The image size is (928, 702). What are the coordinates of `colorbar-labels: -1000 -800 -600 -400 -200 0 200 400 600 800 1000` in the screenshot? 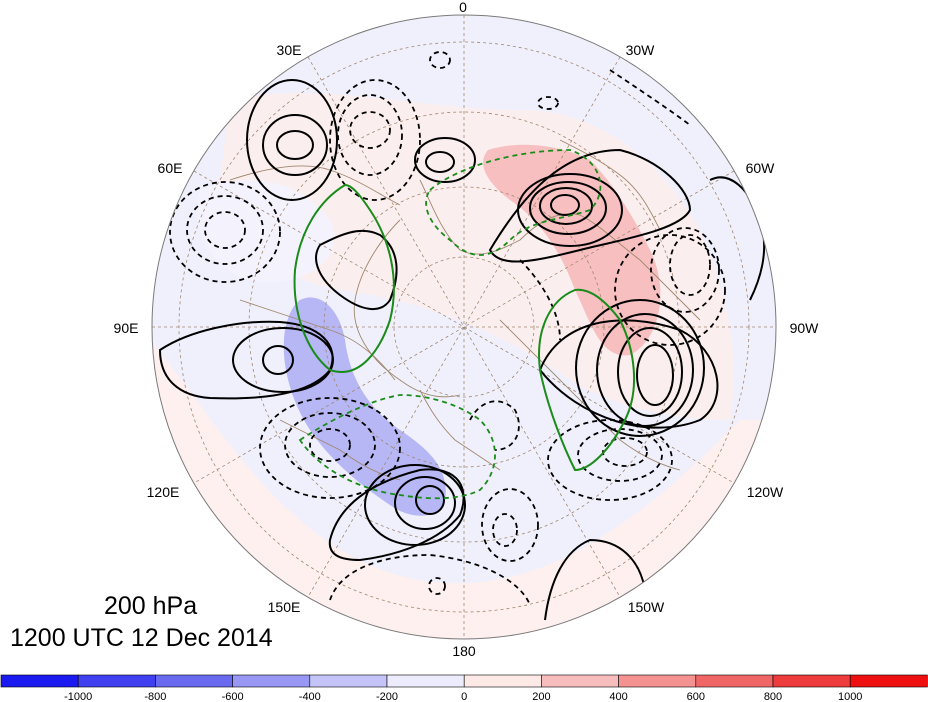 It's located at (463, 696).